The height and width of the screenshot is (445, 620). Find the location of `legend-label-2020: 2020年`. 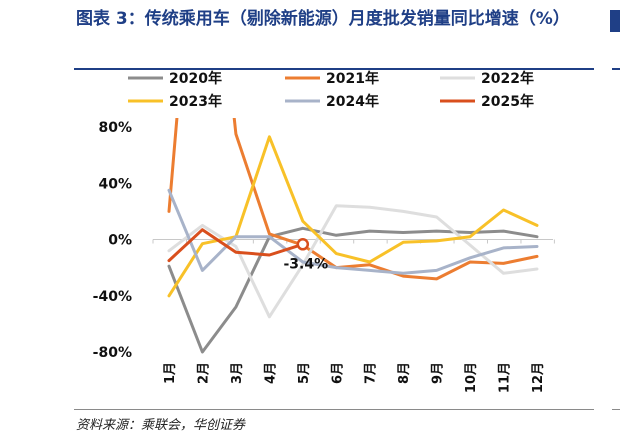

legend-label-2020: 2020年 is located at coordinates (195, 78).